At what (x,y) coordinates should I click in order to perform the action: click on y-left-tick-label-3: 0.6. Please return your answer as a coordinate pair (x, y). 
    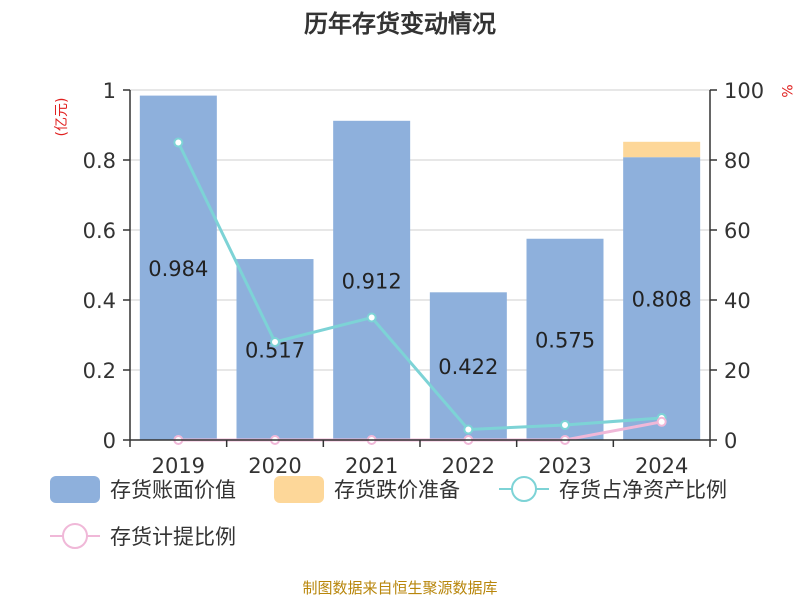
    Looking at the image, I should click on (99, 231).